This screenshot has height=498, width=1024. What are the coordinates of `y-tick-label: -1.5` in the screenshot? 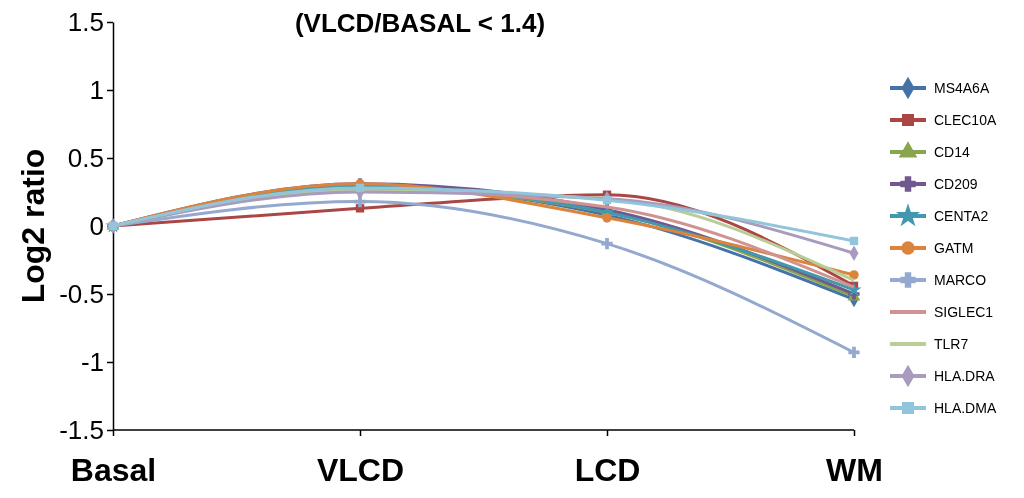 It's located at (81, 429).